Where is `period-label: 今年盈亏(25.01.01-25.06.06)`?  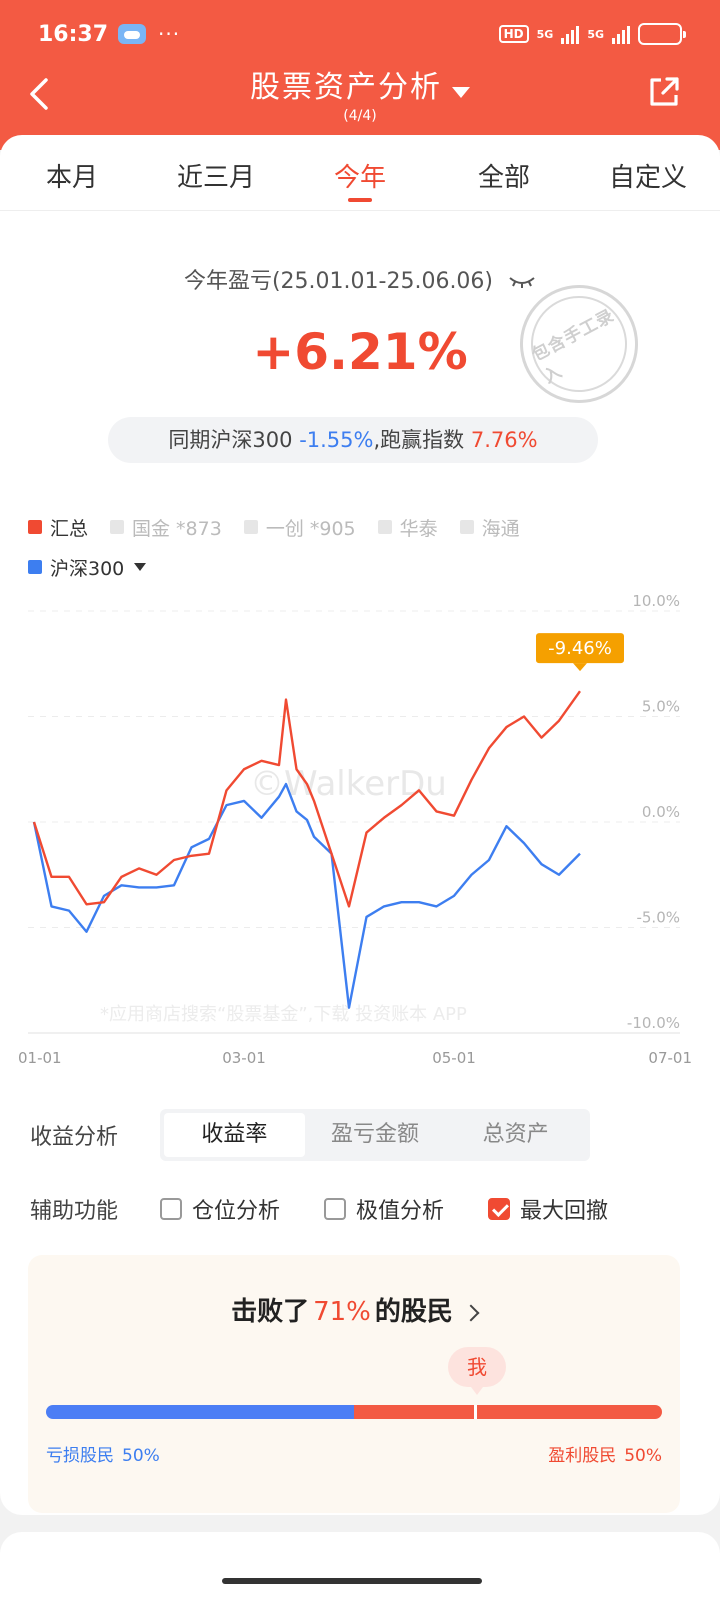 period-label: 今年盈亏(25.01.01-25.06.06) is located at coordinates (360, 279).